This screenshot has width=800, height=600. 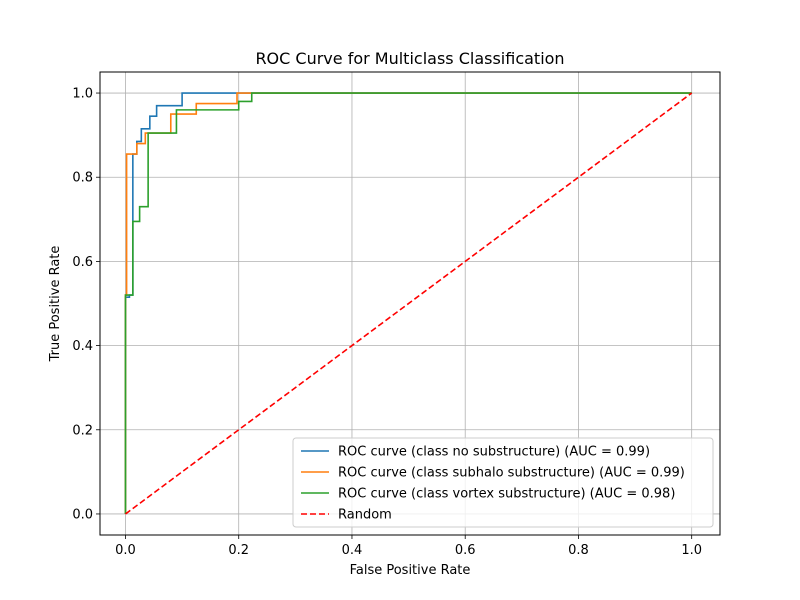 I want to click on y-tick-label: 0.2, so click(x=82, y=430).